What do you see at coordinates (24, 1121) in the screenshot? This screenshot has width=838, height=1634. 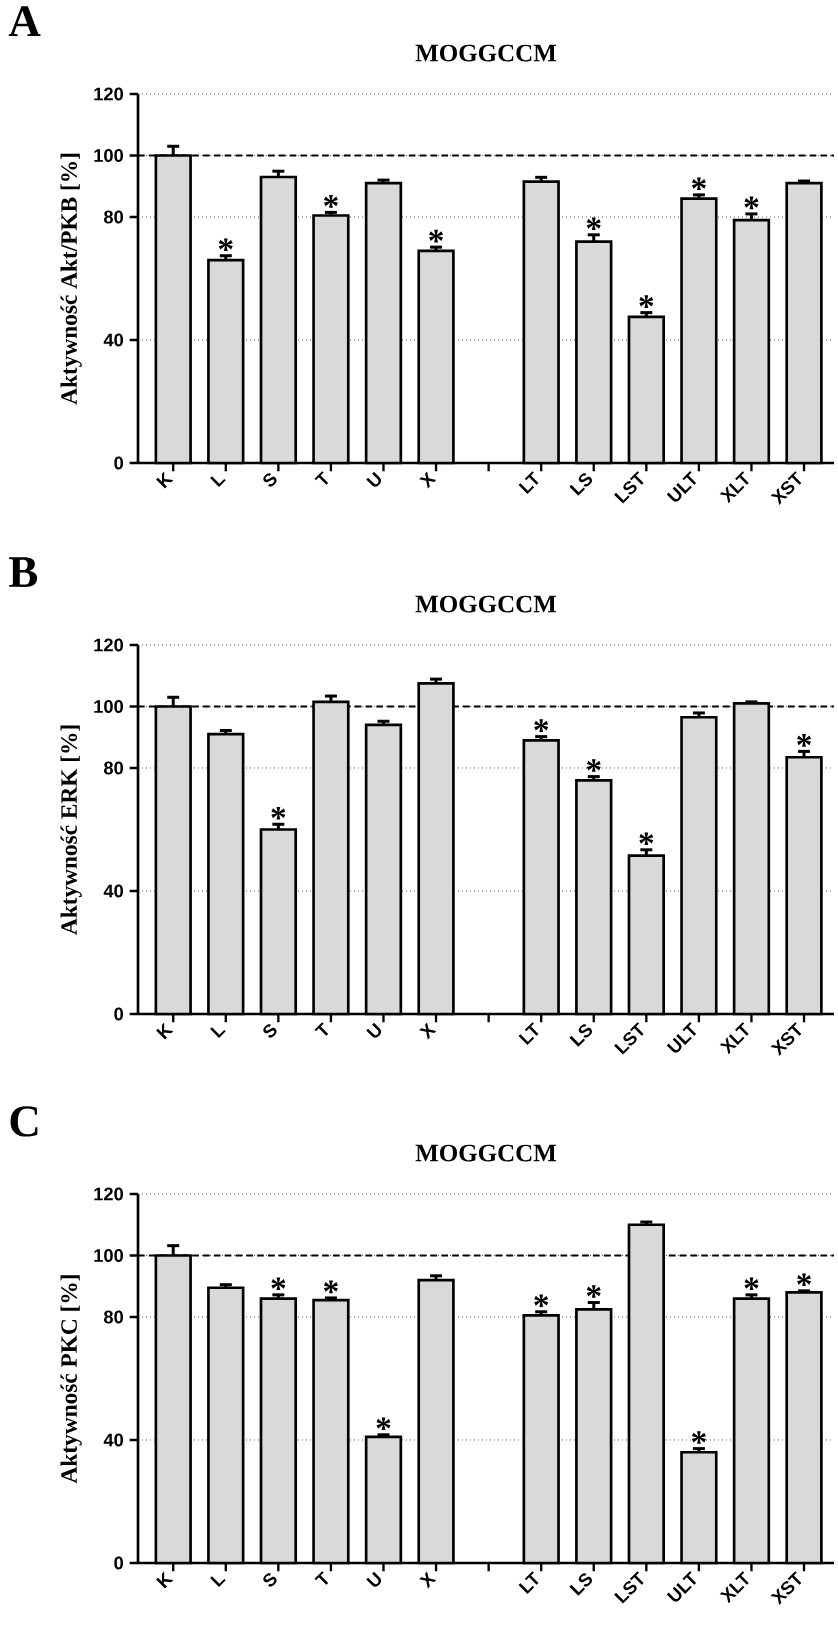 I see `text: C` at bounding box center [24, 1121].